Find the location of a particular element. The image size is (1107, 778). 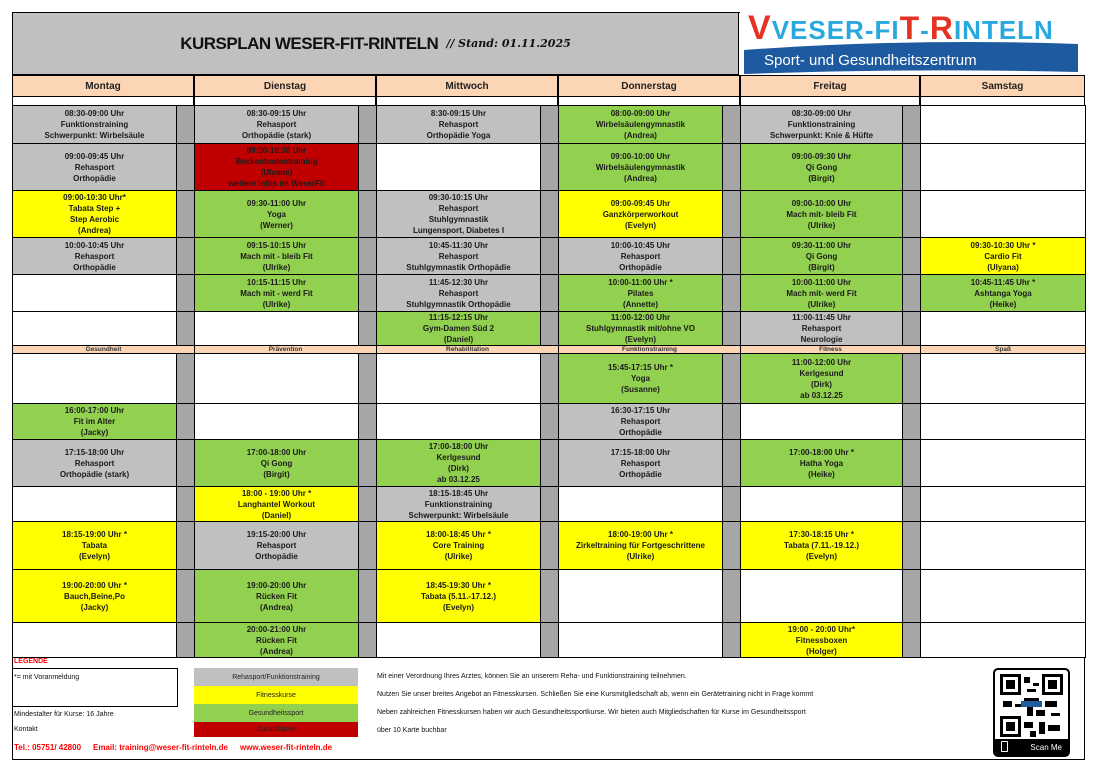

course-time: 09:30-10:30 Uhr is located at coordinates (276, 150).